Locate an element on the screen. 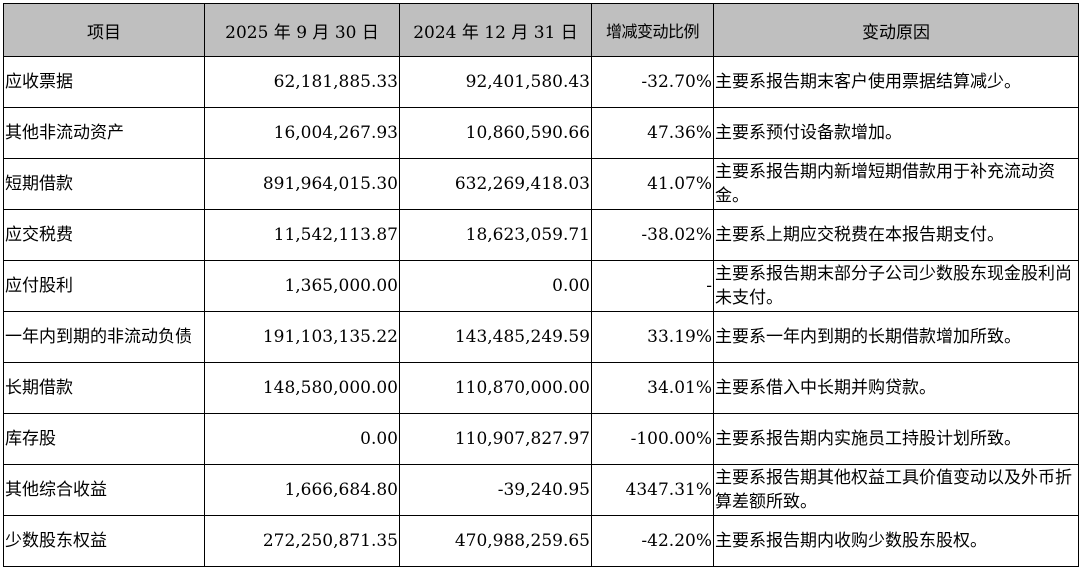  row-reason: 主要系上期应交税费在本报告期支付。 is located at coordinates (896, 235).